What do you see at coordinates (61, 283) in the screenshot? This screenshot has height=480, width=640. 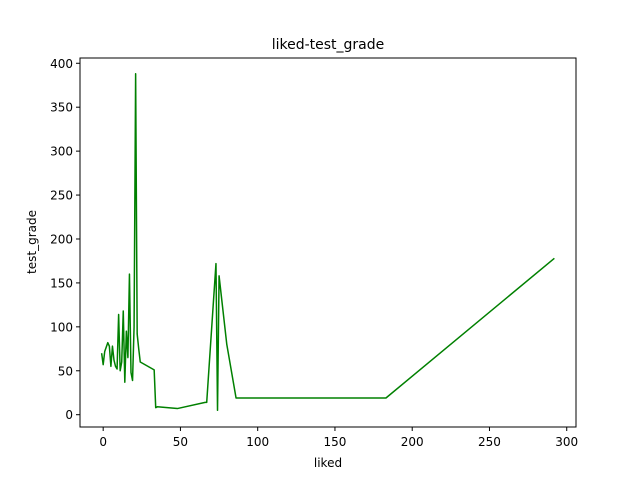 I see `y-tick-label: 150` at bounding box center [61, 283].